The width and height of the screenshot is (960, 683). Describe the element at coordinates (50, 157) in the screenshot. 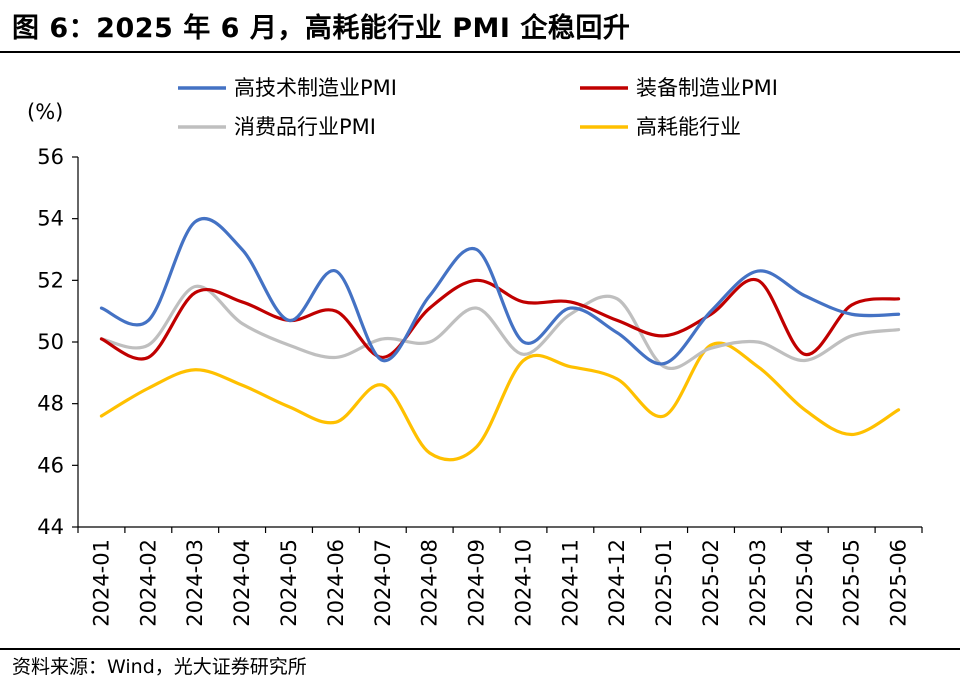

I see `y-tick-label: 56` at that location.